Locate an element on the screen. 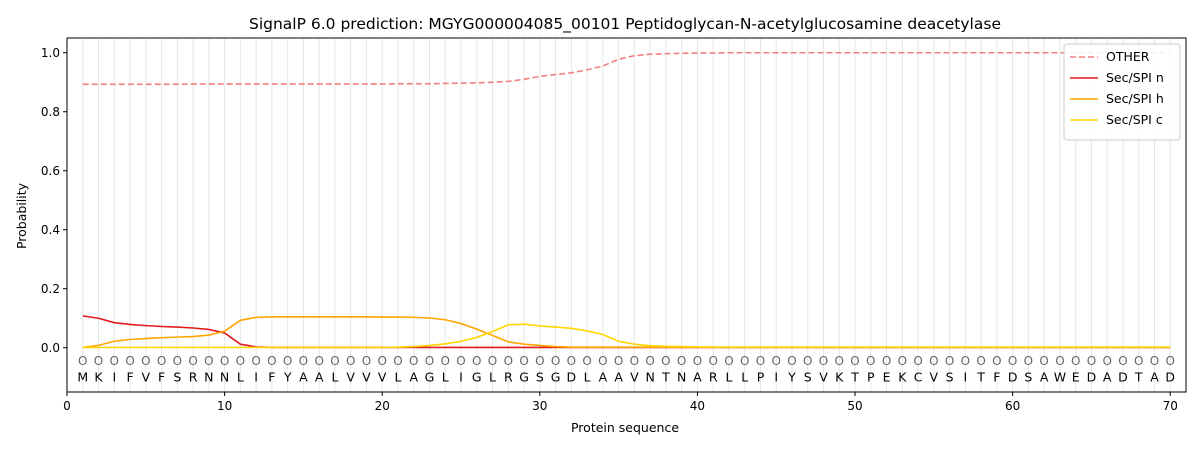  residue-label: P is located at coordinates (871, 376).